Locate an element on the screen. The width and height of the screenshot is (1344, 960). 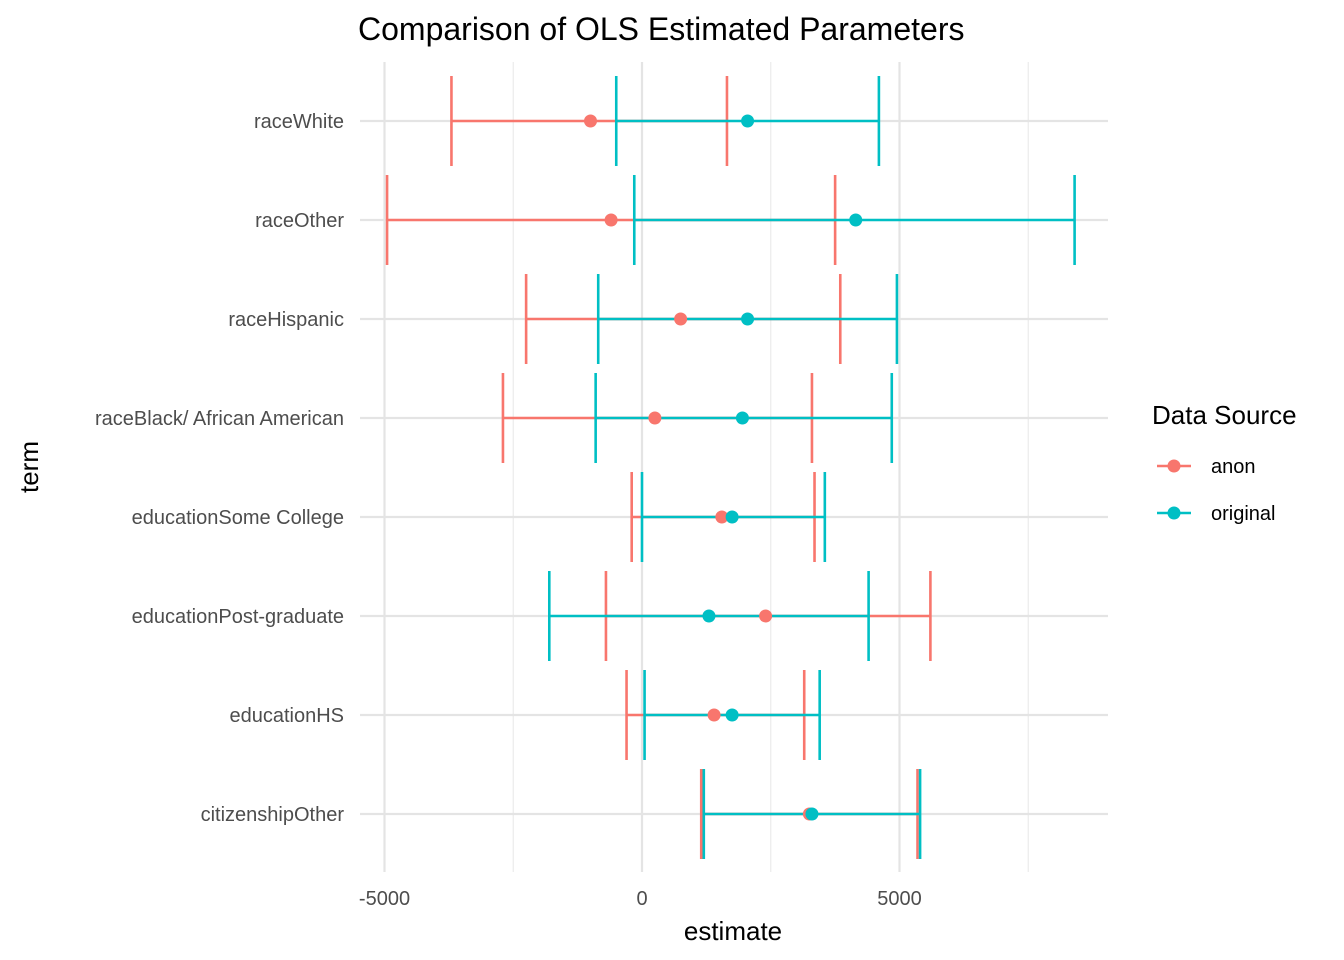
y-tick-label-raceblack-african-american: raceBlack/ African American is located at coordinates (219, 419).